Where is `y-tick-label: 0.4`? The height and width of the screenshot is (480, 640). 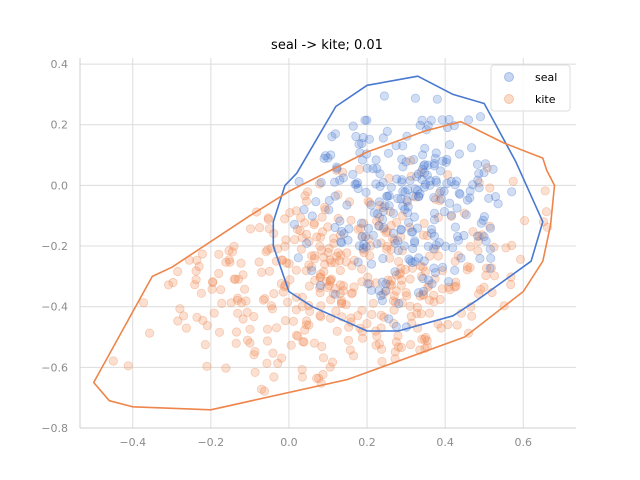
y-tick-label: 0.4 is located at coordinates (60, 64).